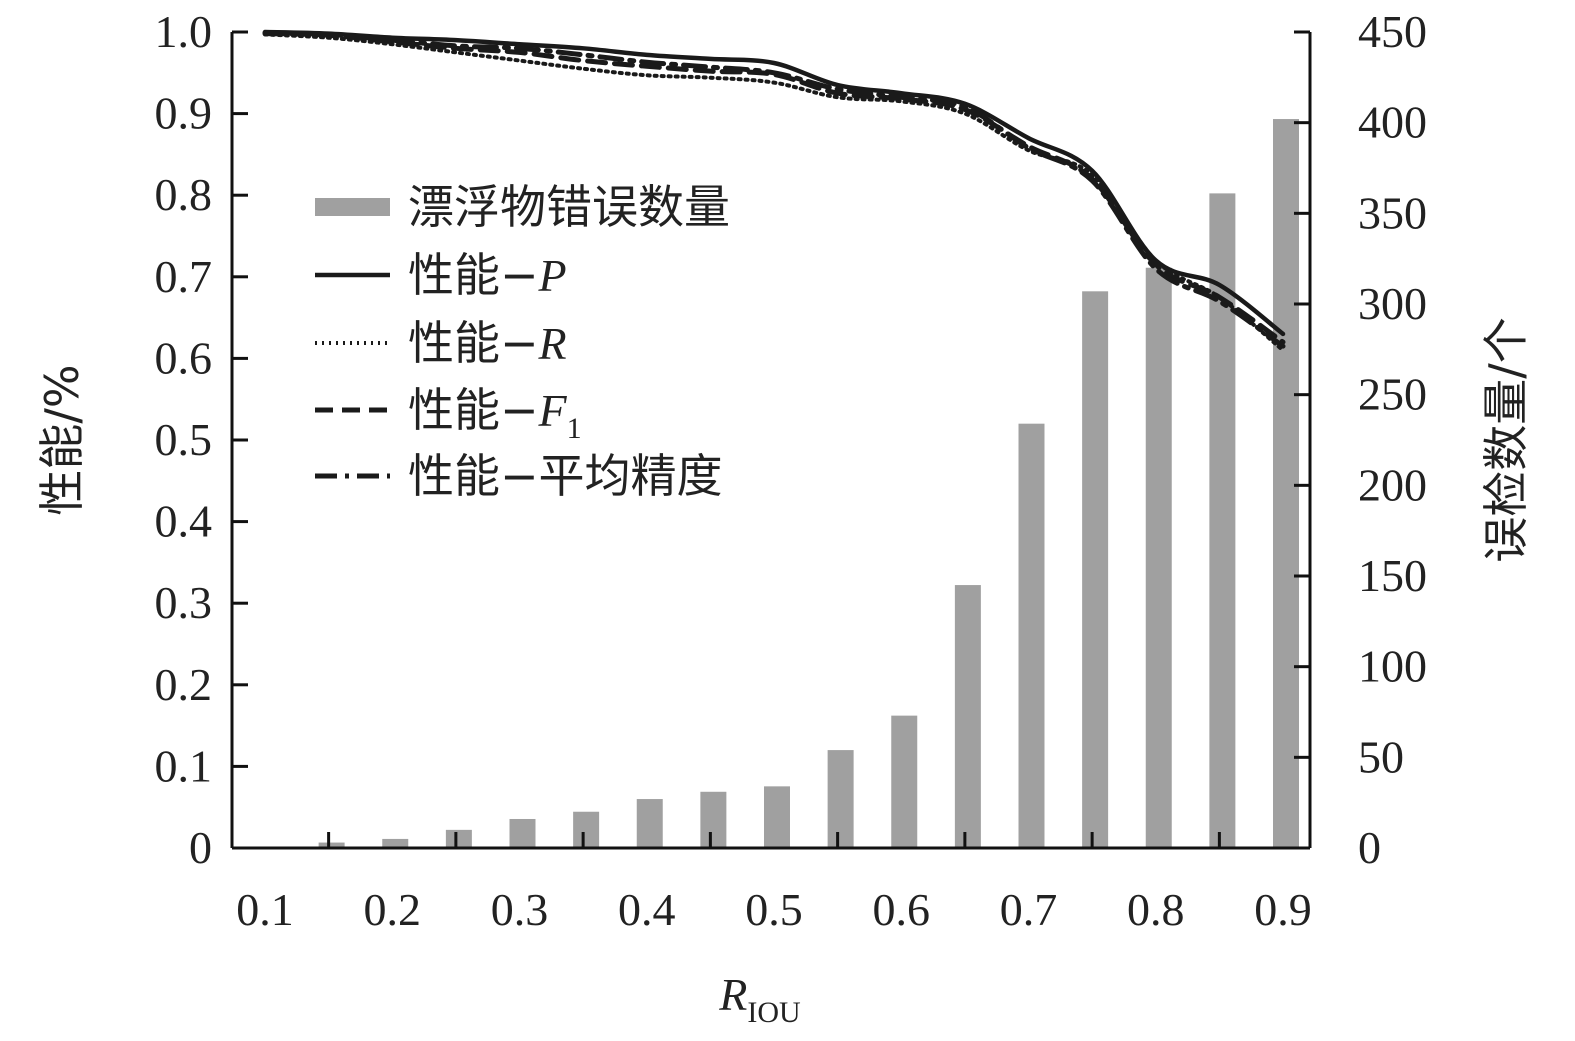 The width and height of the screenshot is (1575, 1041). I want to click on legend-label-main: 平均精度, so click(631, 476).